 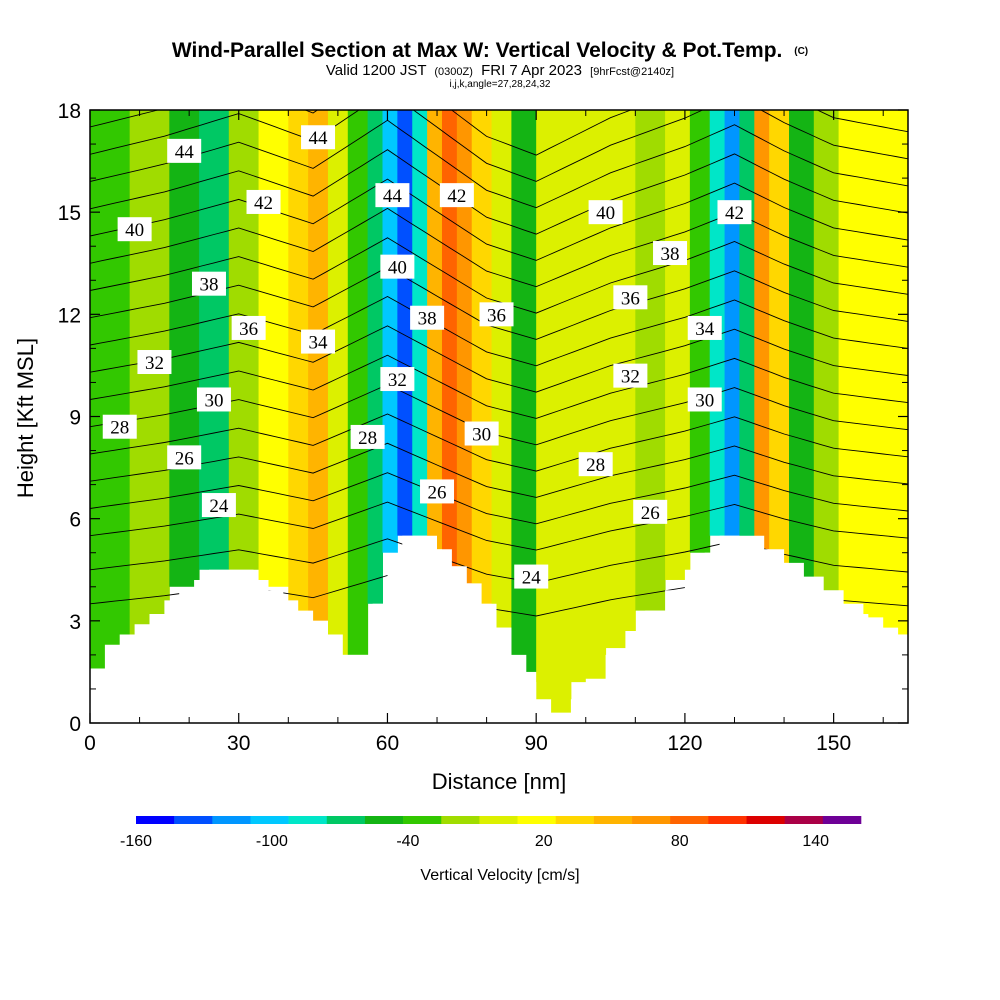 I want to click on colorbar-label: Vertical Velocity [cm/s], so click(x=499, y=875).